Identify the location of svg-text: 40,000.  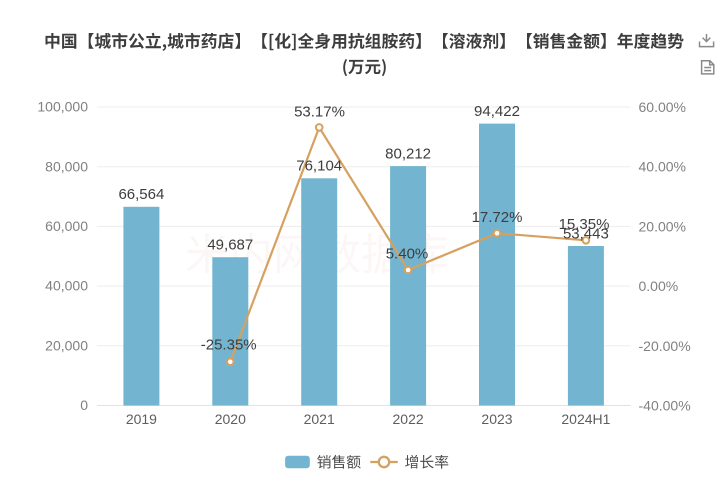
(66, 286).